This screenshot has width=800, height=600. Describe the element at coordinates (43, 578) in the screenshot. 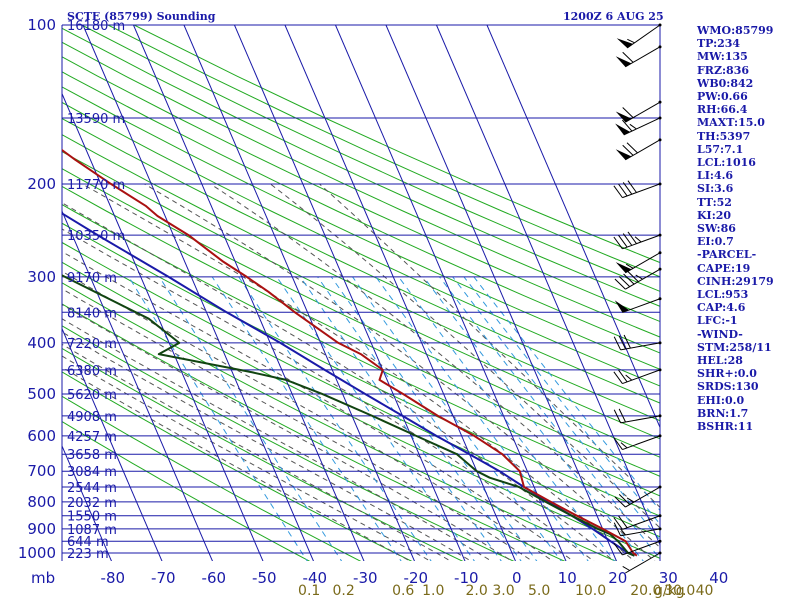

I see `pressure-unit: mb` at that location.